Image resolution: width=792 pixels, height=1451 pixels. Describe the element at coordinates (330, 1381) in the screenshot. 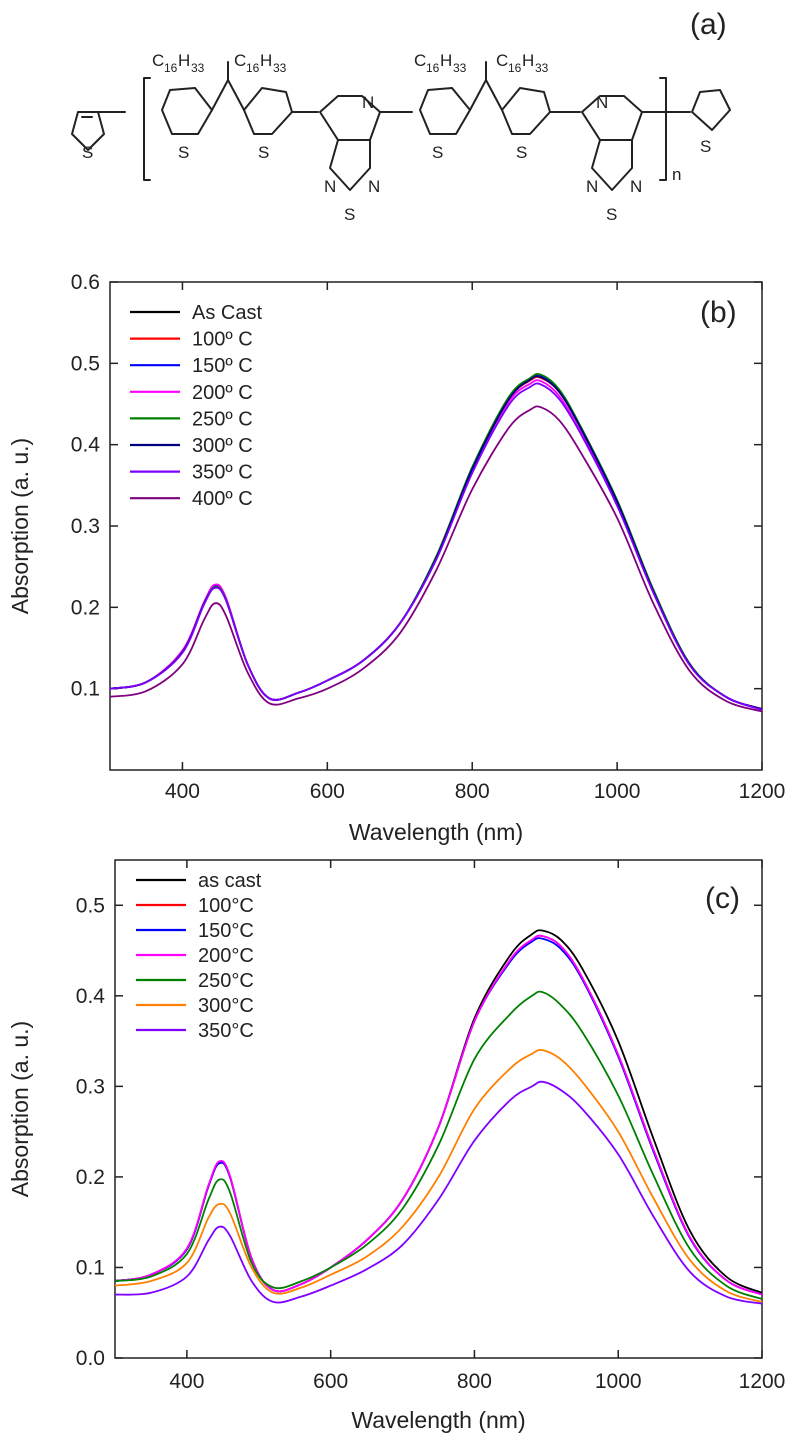

I see `x-tick-label-c: 600` at that location.